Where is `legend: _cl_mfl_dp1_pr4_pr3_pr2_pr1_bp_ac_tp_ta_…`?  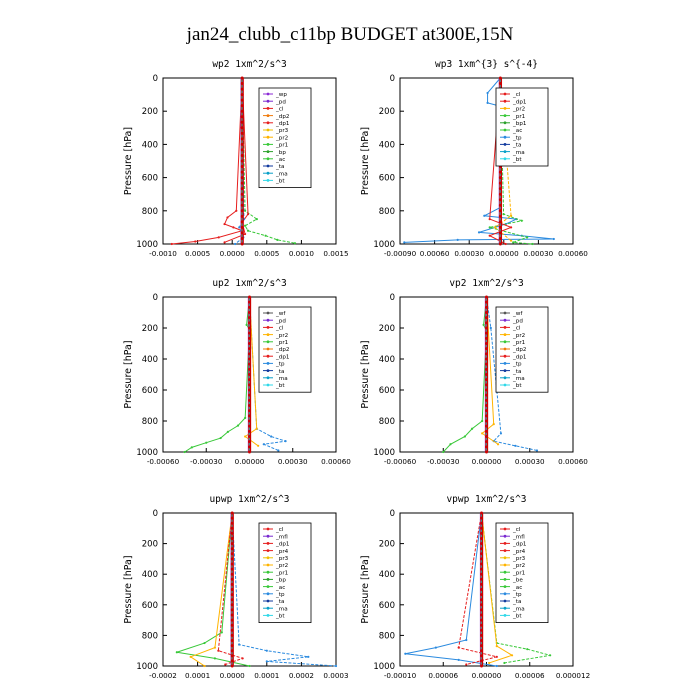 legend: _cl_mfl_dp1_pr4_pr3_pr2_pr1_bp_ac_tp_ta_… is located at coordinates (285, 572).